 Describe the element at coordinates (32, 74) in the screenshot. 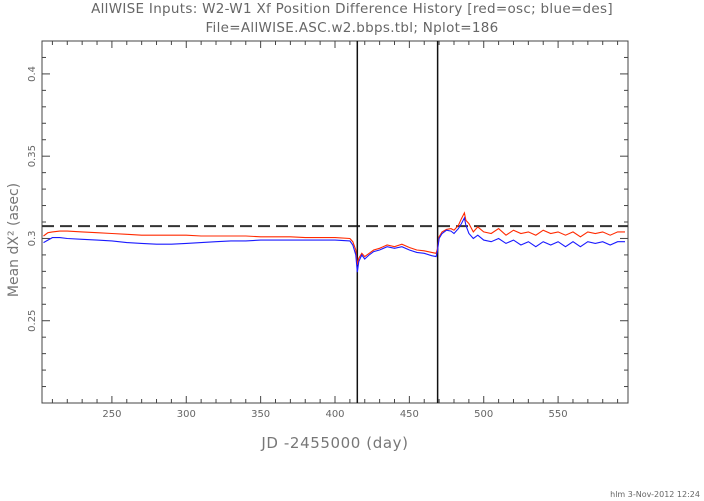

I see `y-tick-label: 0.4` at that location.